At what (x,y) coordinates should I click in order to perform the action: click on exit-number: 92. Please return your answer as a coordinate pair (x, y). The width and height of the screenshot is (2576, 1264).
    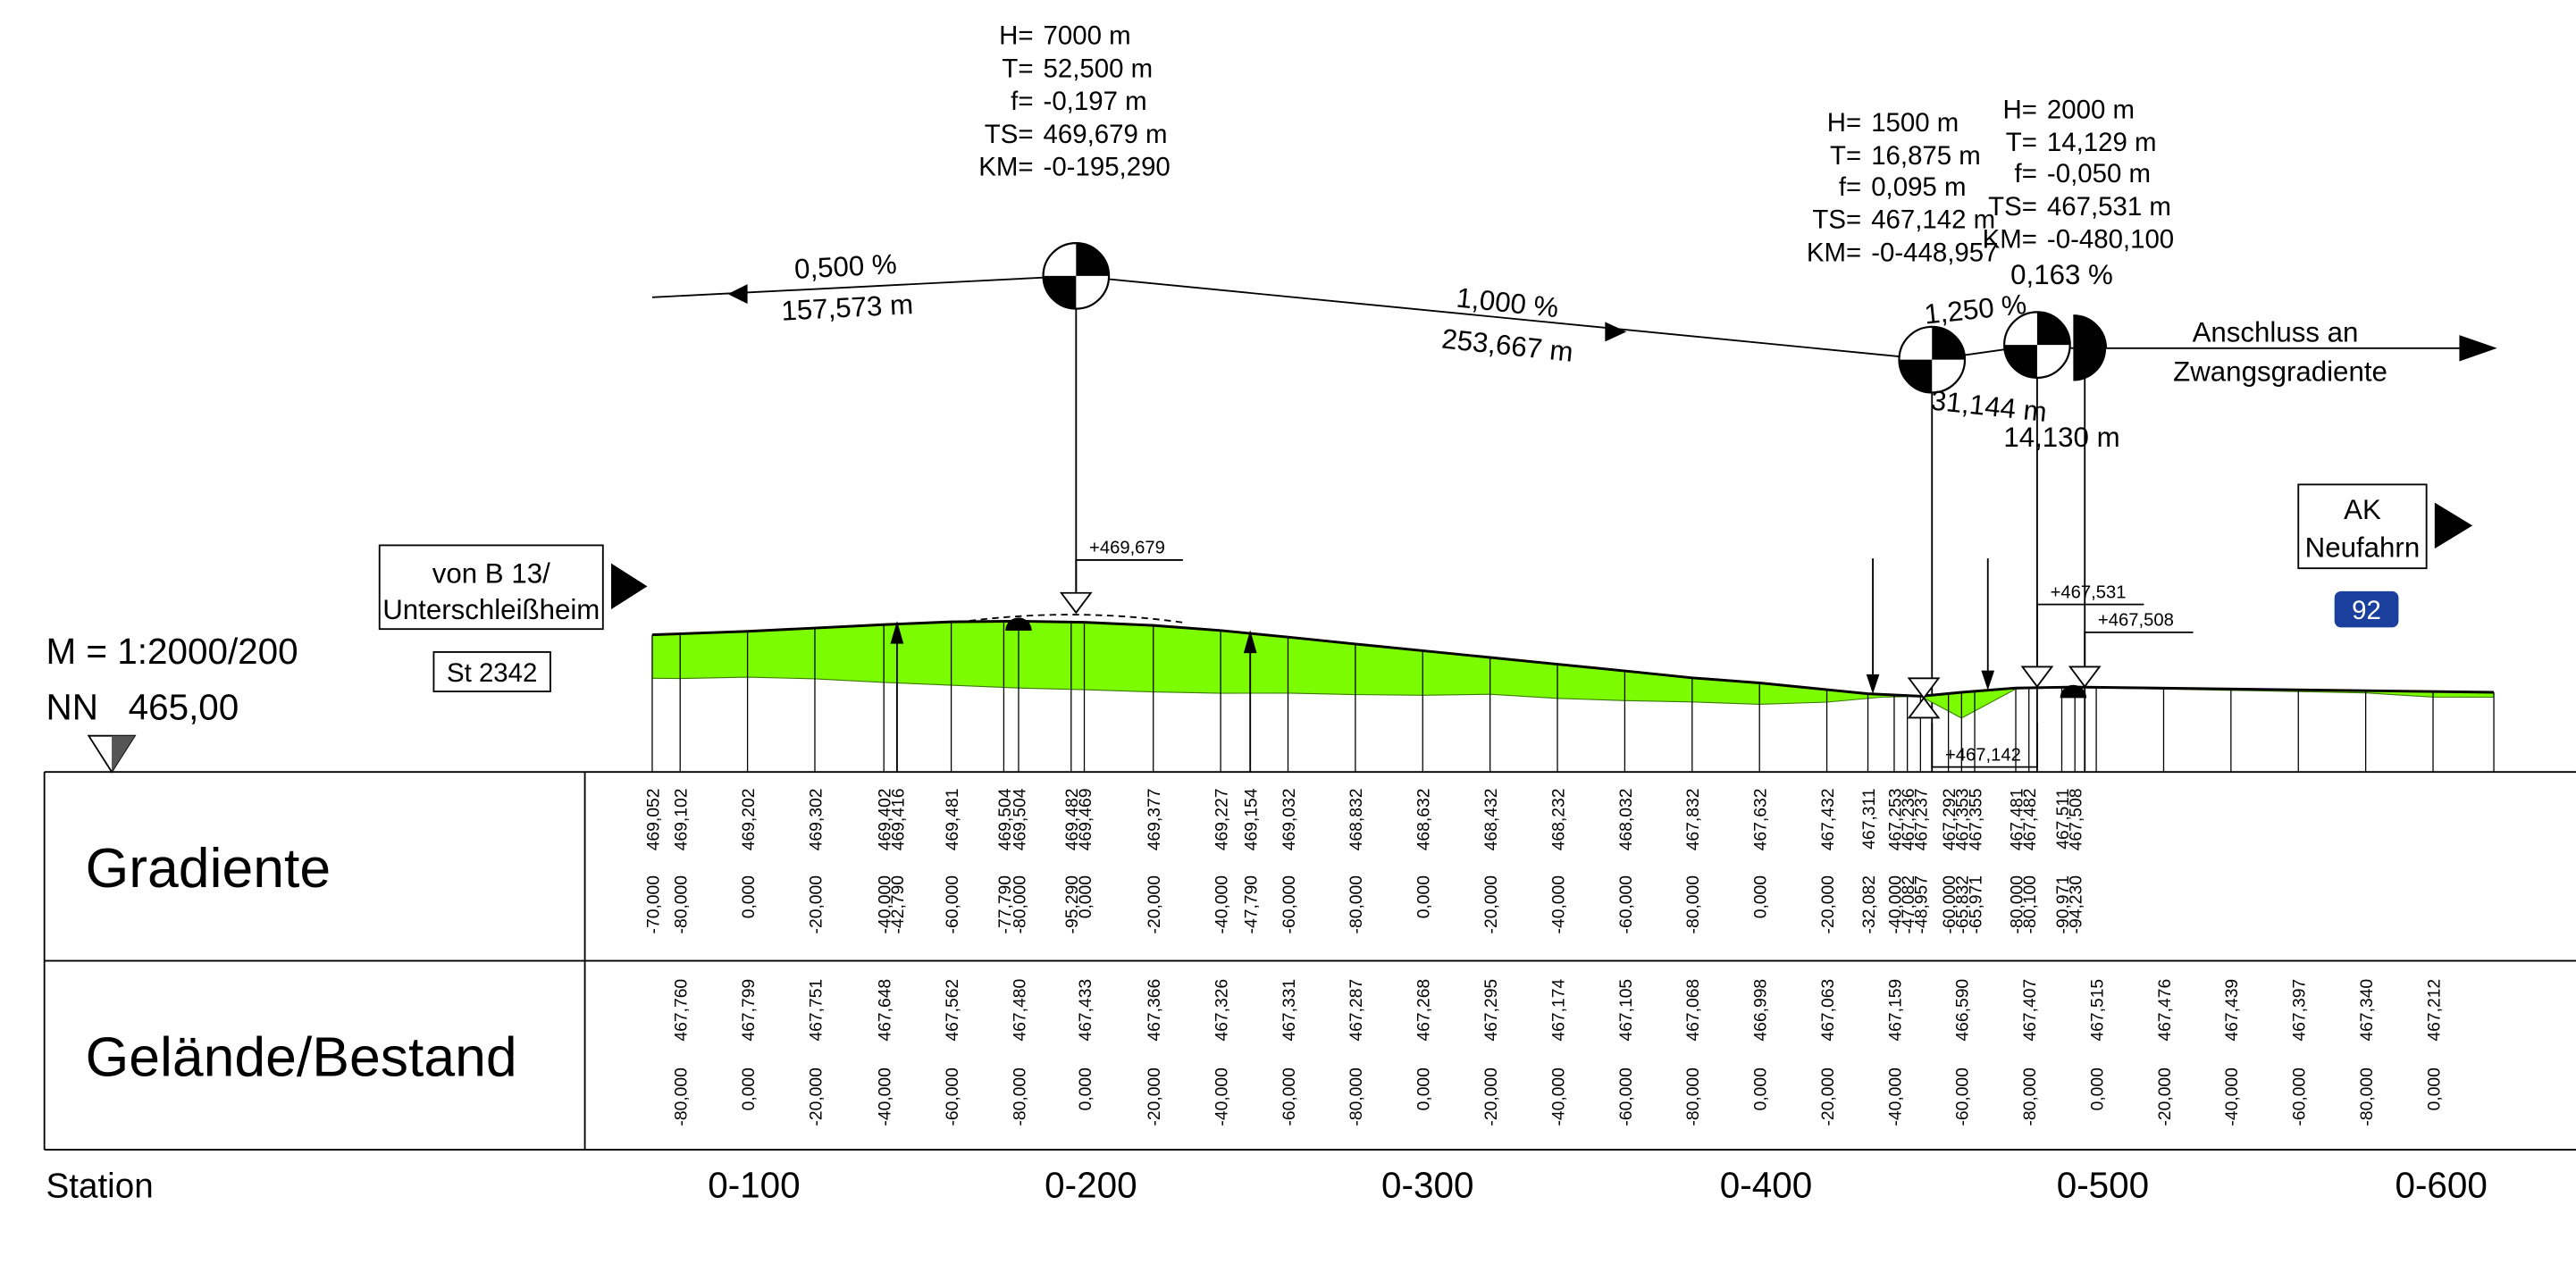
    Looking at the image, I should click on (2366, 610).